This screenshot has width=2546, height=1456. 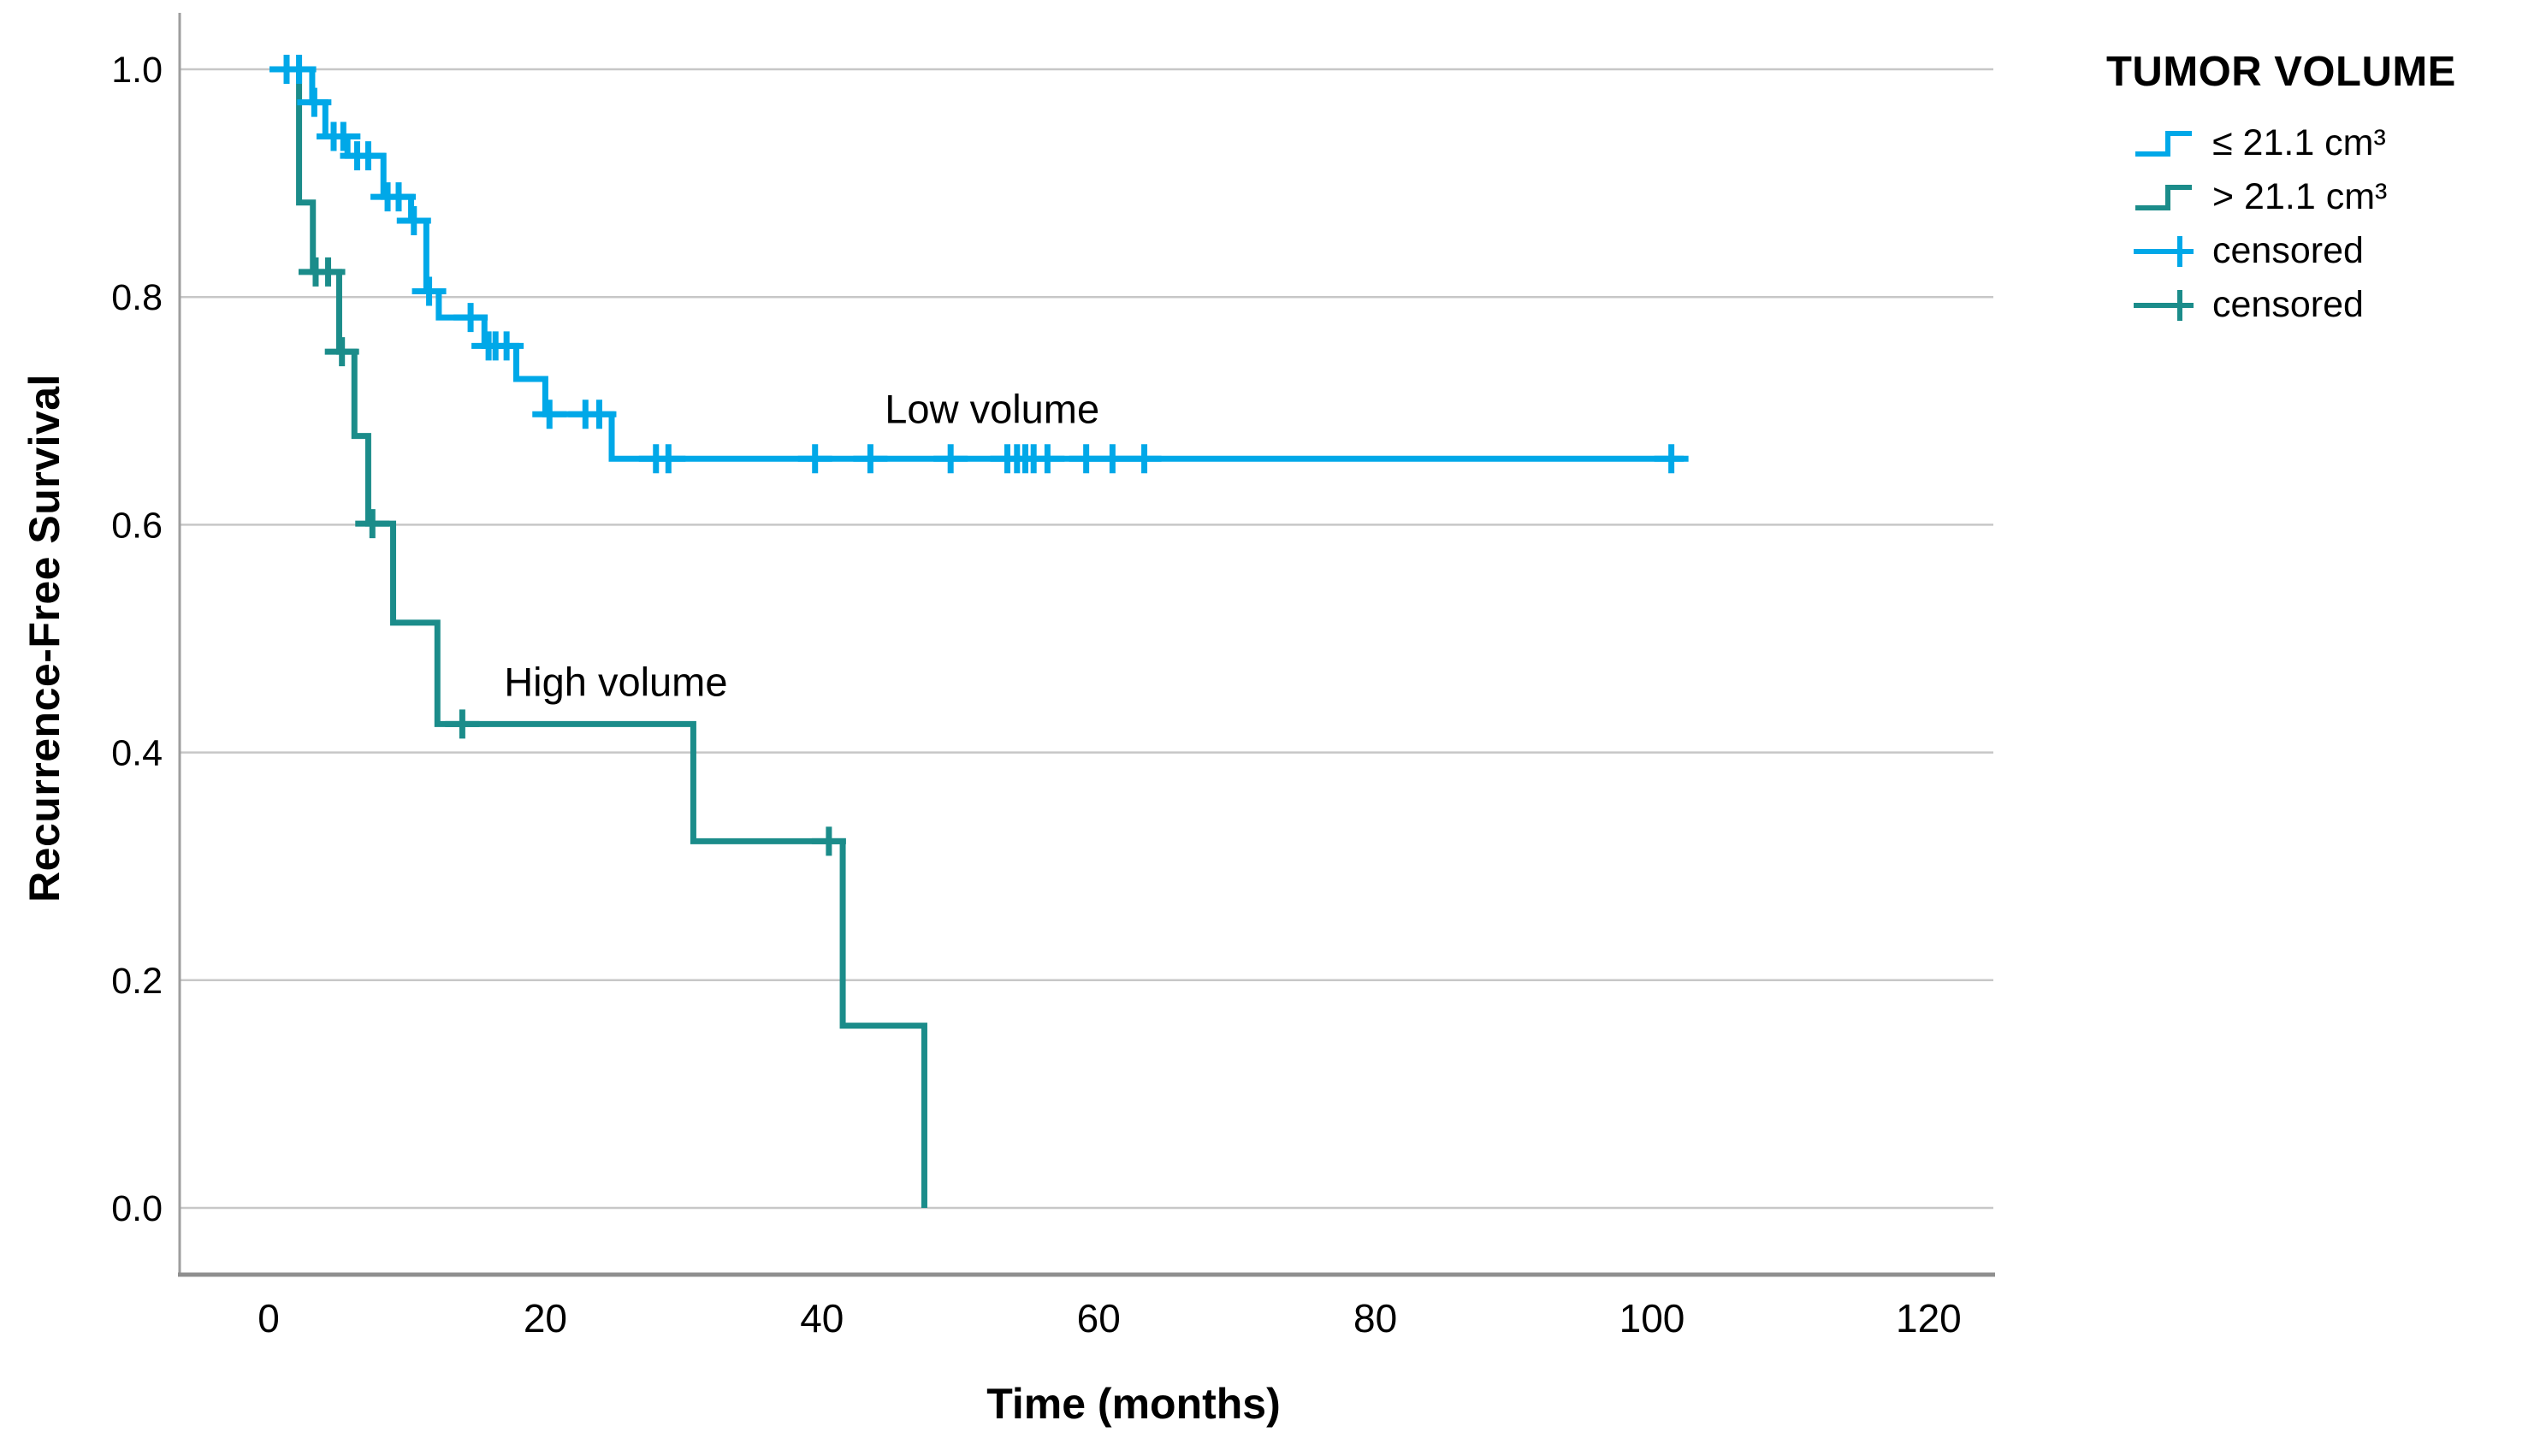 I want to click on legend-entry-series-0: ≤ 21.1 cm³, so click(x=2324, y=143).